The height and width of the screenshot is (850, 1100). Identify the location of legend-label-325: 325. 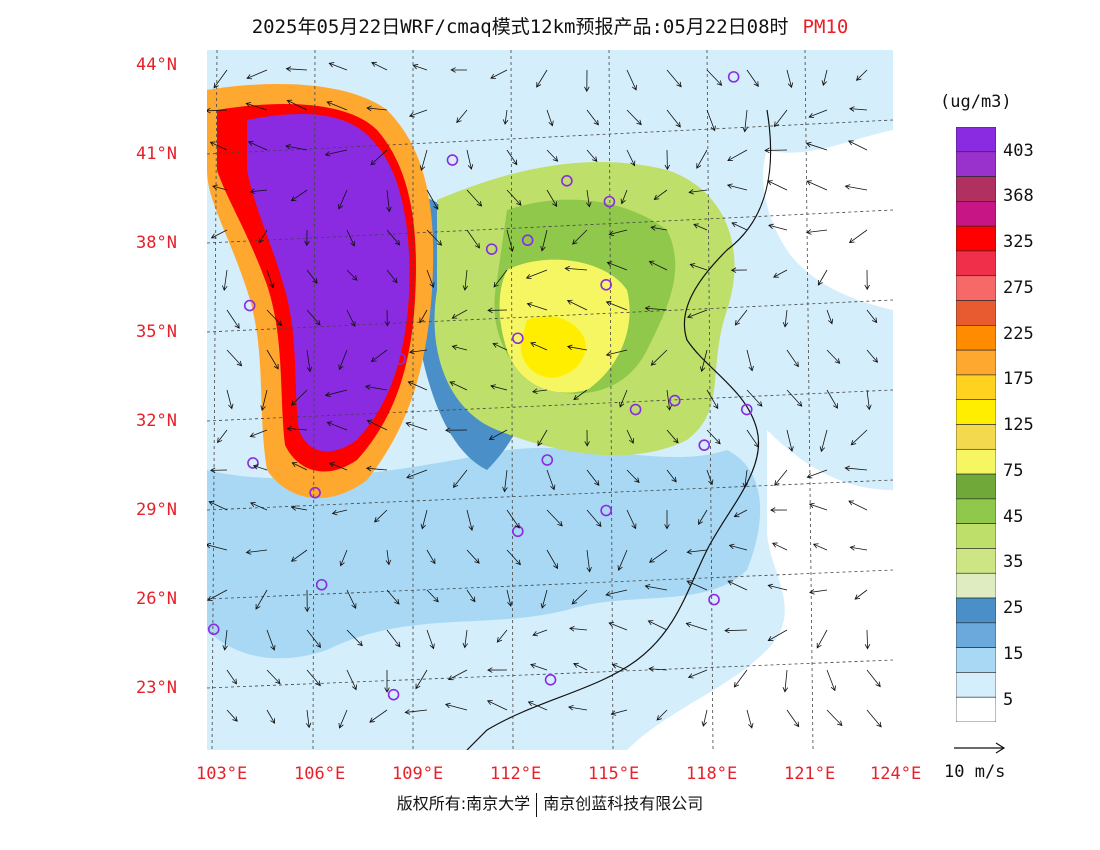
(1018, 242).